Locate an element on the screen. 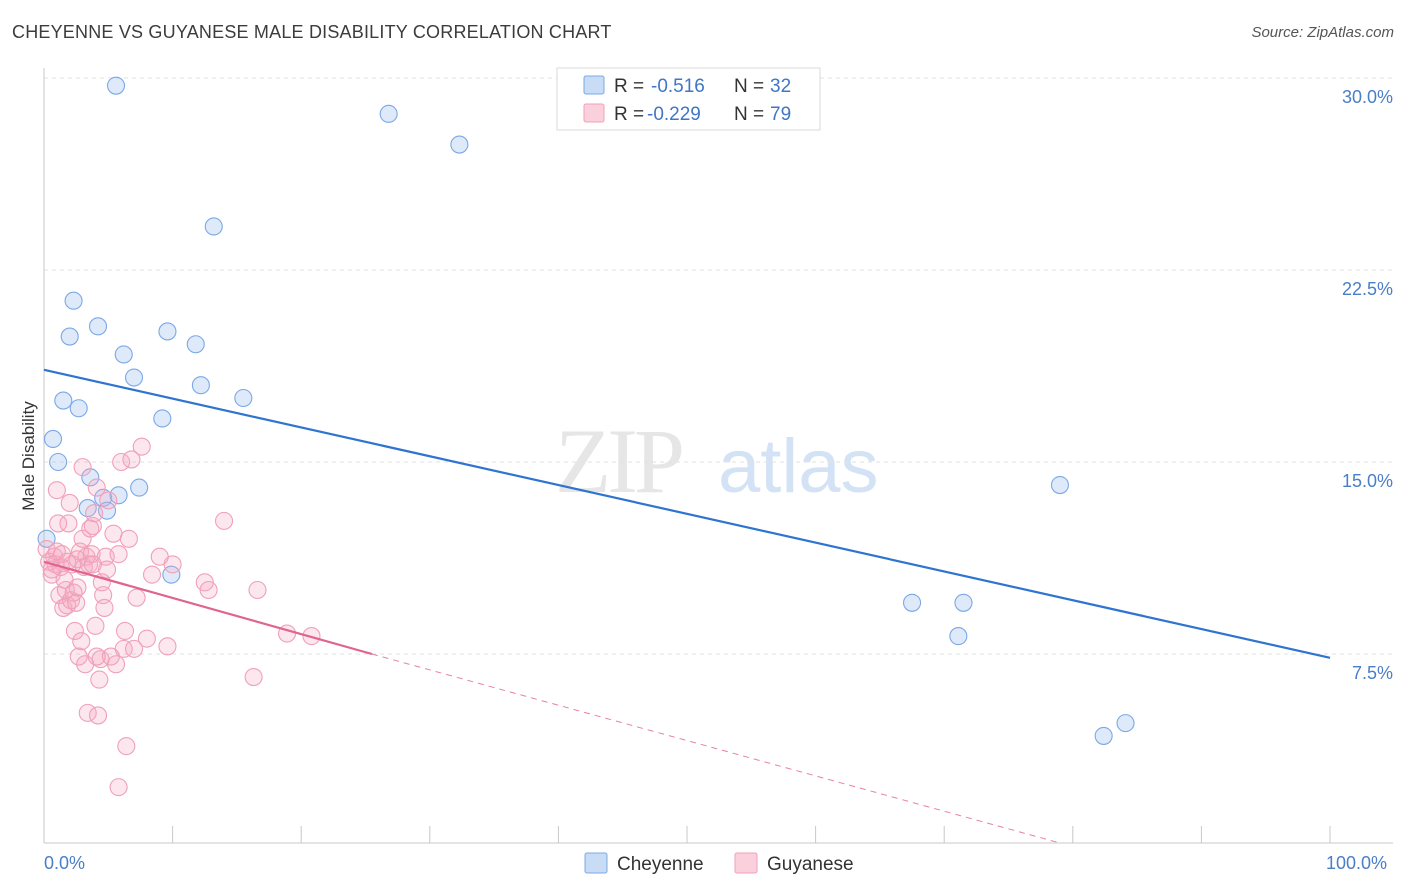 This screenshot has height=892, width=1406. y-tick-labels: 7.5% 15.0% 22.5% 30.0% is located at coordinates (1367, 385).